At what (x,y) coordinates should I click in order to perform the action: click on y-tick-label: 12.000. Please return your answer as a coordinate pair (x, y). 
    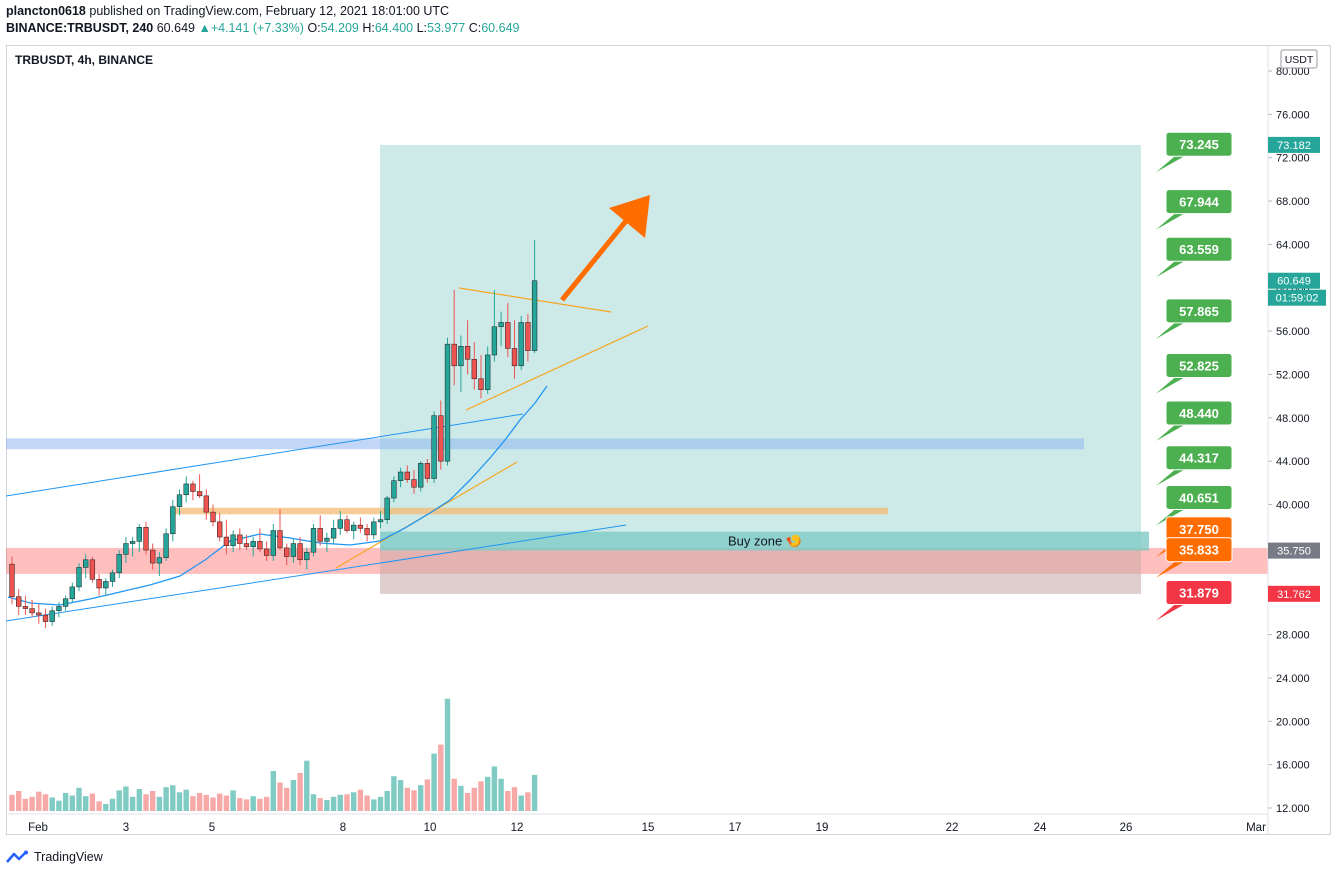
    Looking at the image, I should click on (1293, 809).